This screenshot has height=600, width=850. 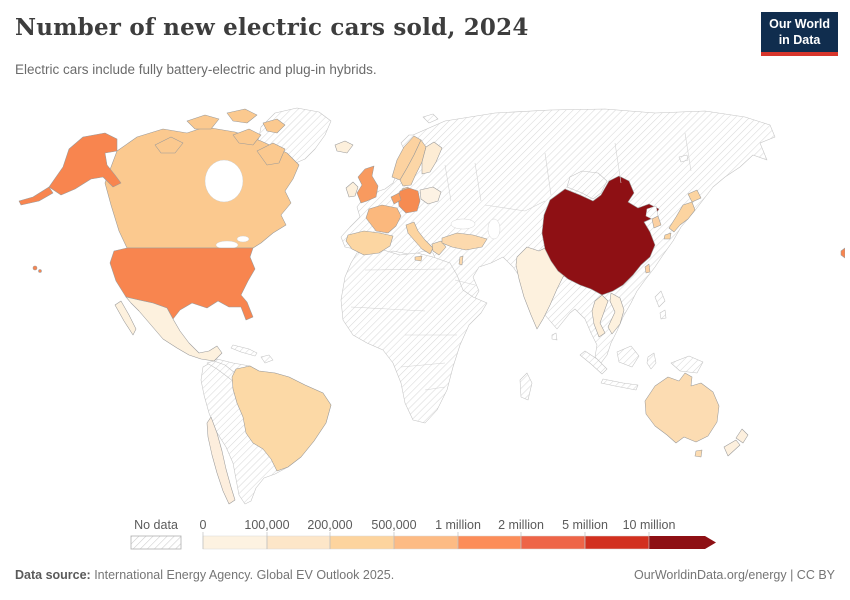 What do you see at coordinates (521, 525) in the screenshot?
I see `legend-tick-label: 2 million` at bounding box center [521, 525].